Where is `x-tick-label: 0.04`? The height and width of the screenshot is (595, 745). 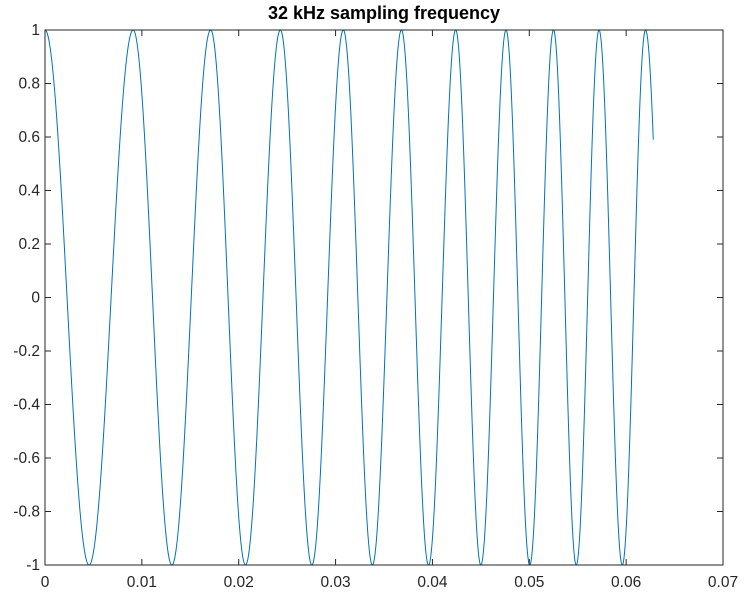 x-tick-label: 0.04 is located at coordinates (432, 582).